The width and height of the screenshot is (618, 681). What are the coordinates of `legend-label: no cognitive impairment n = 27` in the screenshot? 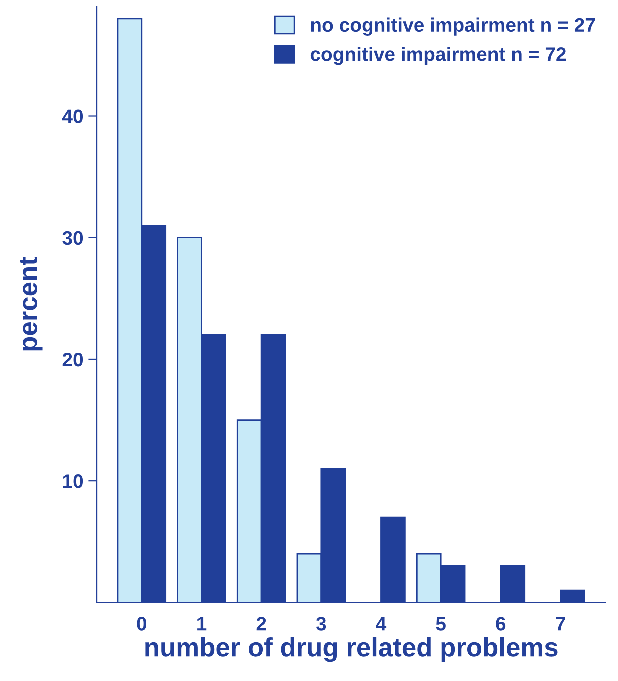 It's located at (453, 27).